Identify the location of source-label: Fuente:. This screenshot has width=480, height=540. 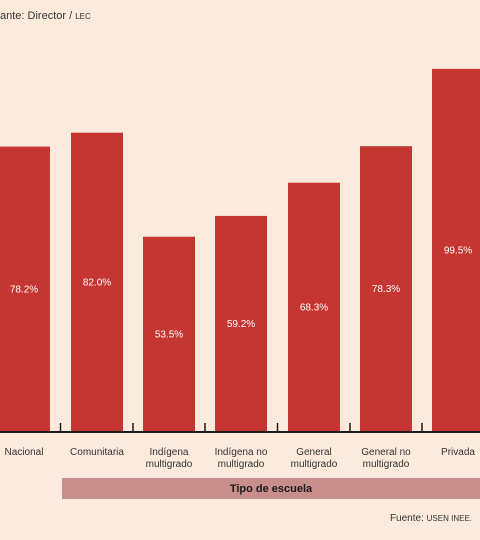
(406, 518).